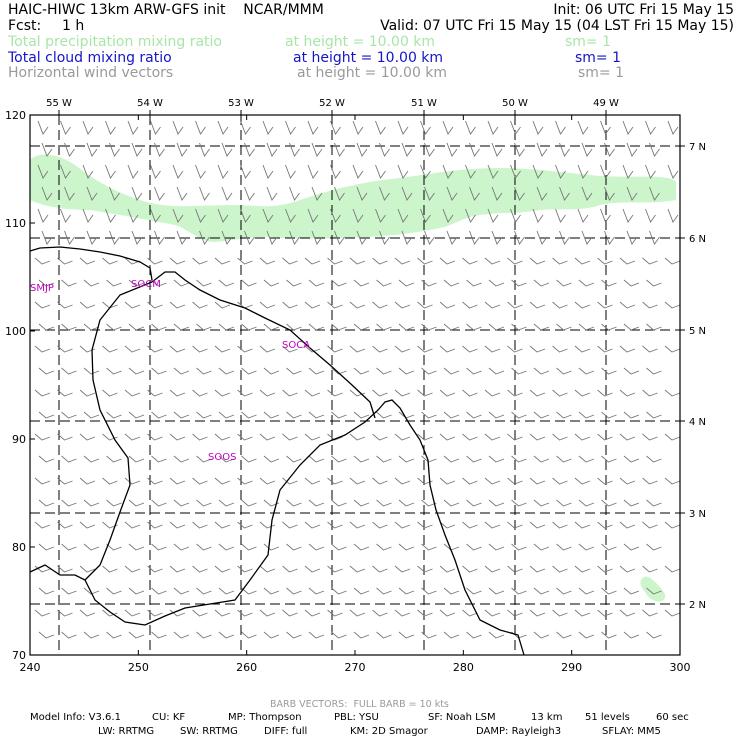 The width and height of the screenshot is (740, 740). I want to click on field-precip-height: at height = 10.00 km, so click(360, 42).